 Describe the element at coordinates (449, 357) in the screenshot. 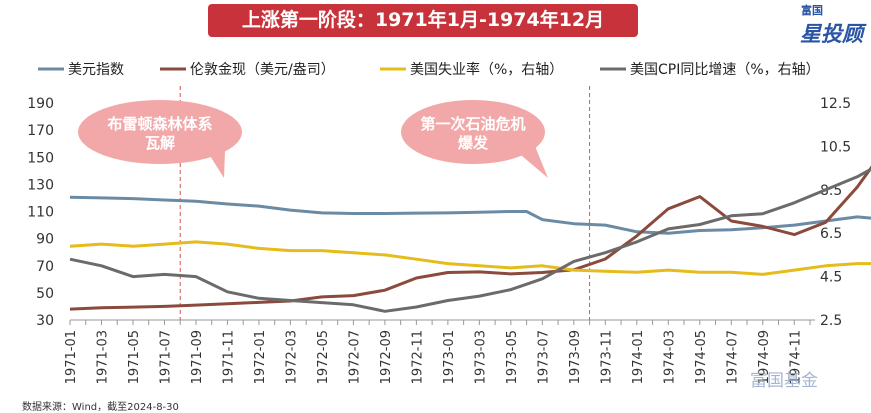

I see `x-tick-label: 1973-01` at that location.